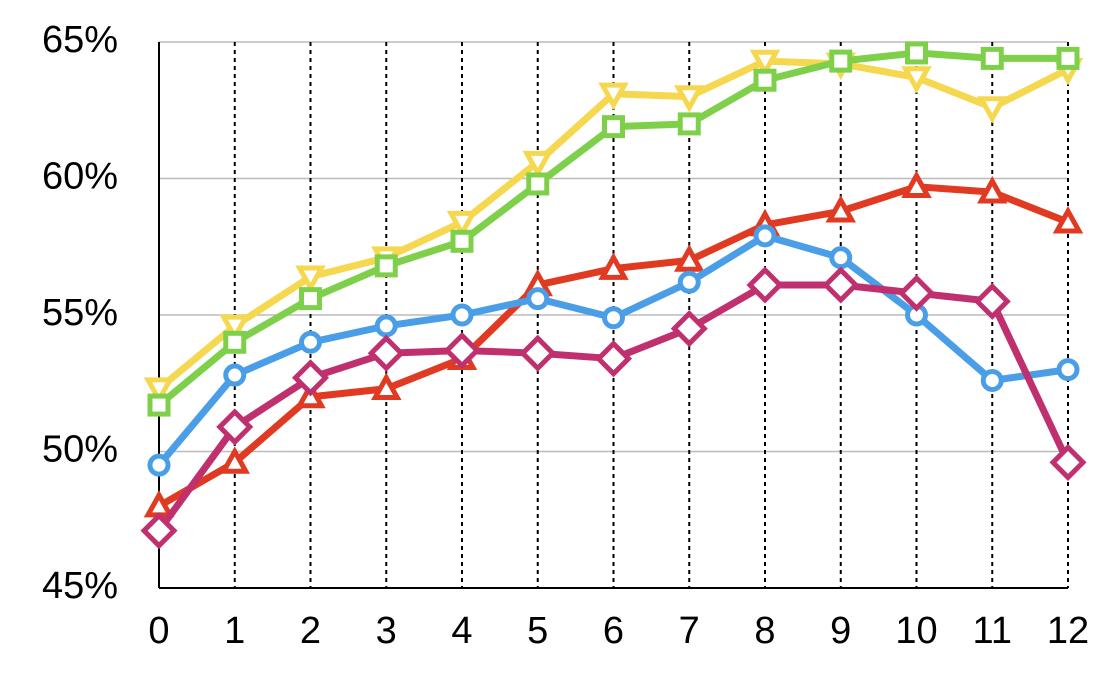  What do you see at coordinates (80, 586) in the screenshot?
I see `y-tick-label: 45%` at bounding box center [80, 586].